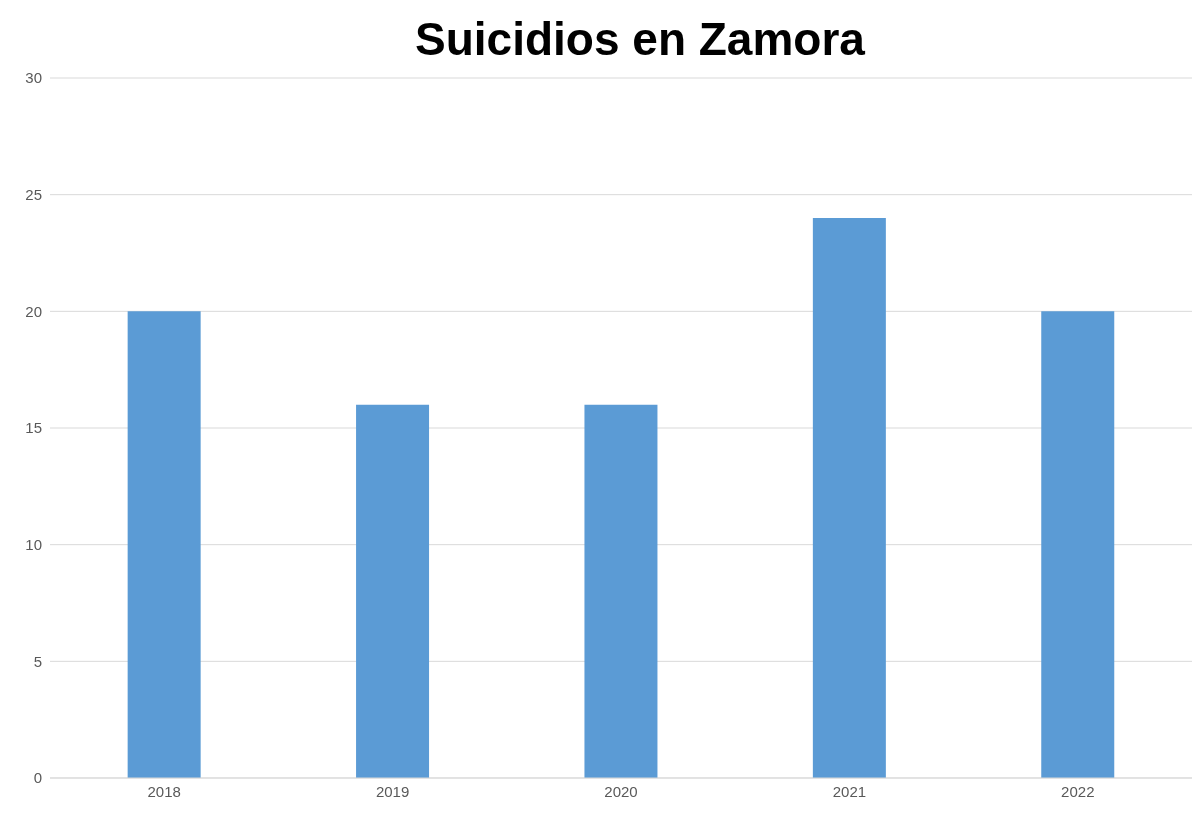 The height and width of the screenshot is (826, 1200). Describe the element at coordinates (640, 39) in the screenshot. I see `chart-title: Suicidios en Zamora` at that location.